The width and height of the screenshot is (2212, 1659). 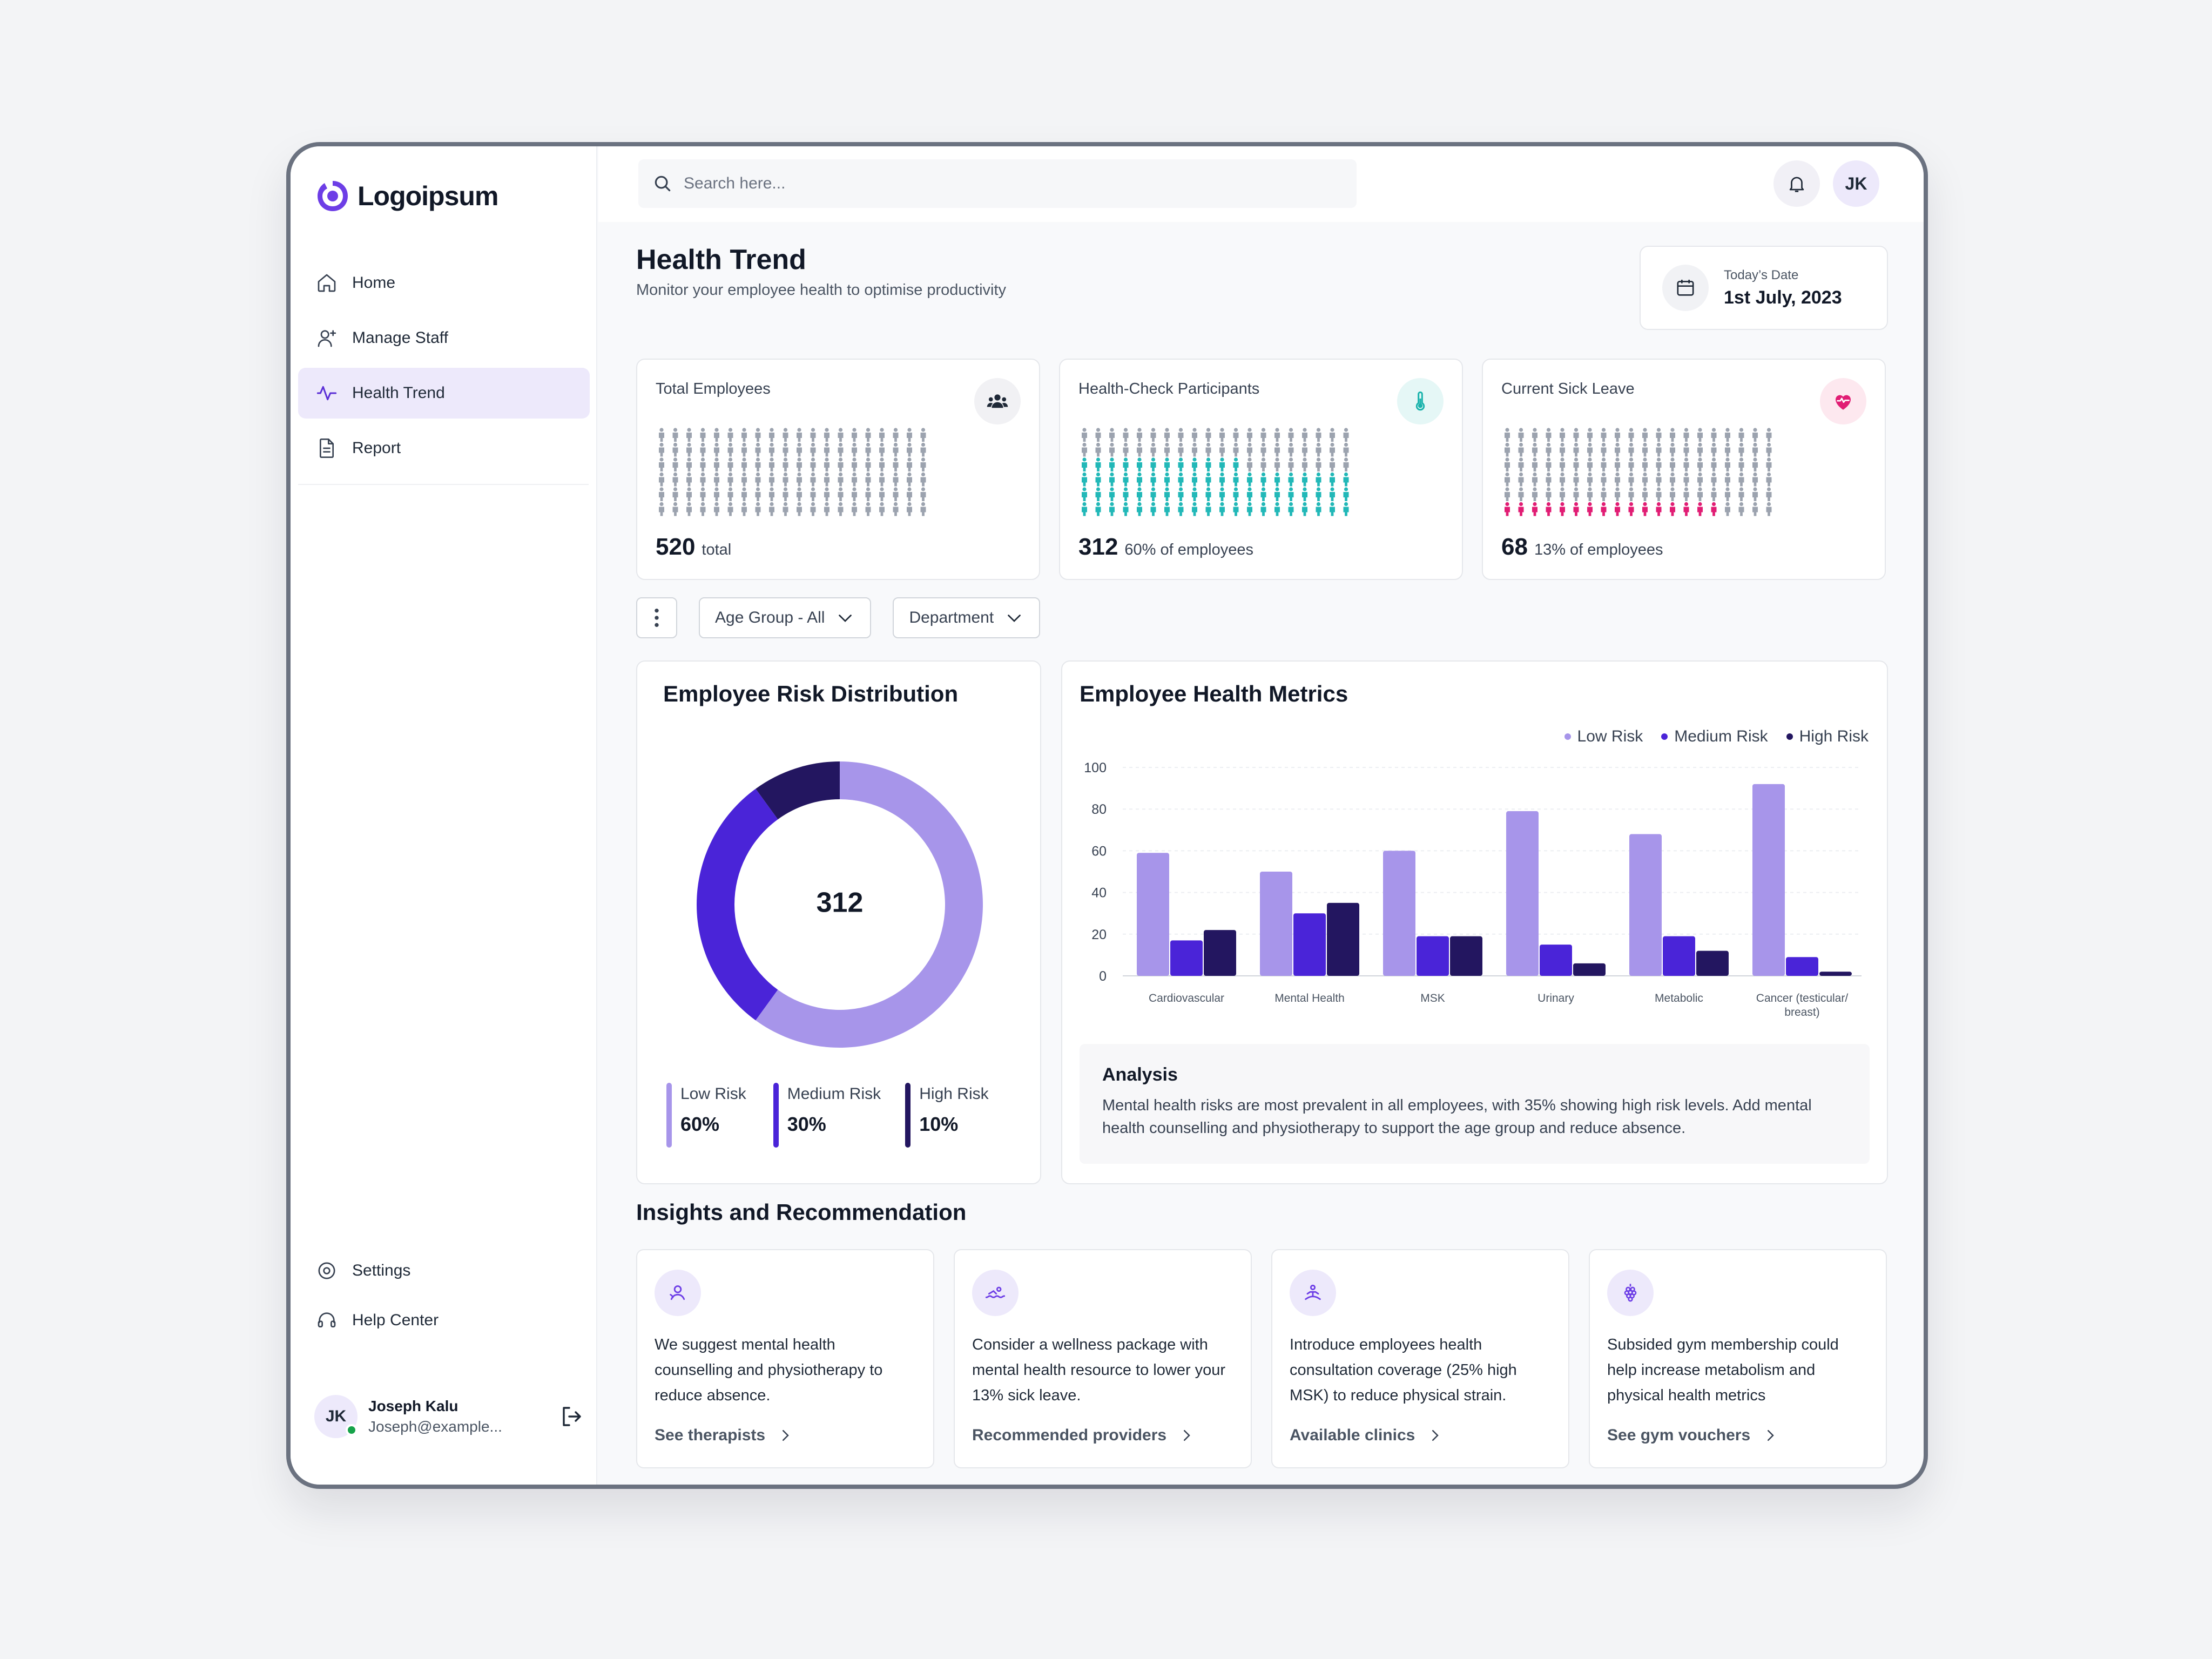 What do you see at coordinates (571, 1416) in the screenshot?
I see `logout-icon` at bounding box center [571, 1416].